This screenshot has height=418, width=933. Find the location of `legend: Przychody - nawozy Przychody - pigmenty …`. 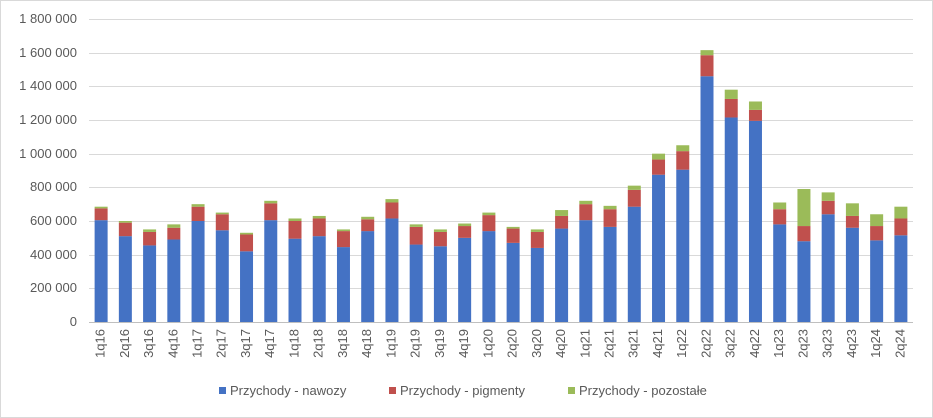

legend: Przychody - nawozy Przychody - pigmenty … is located at coordinates (463, 390).